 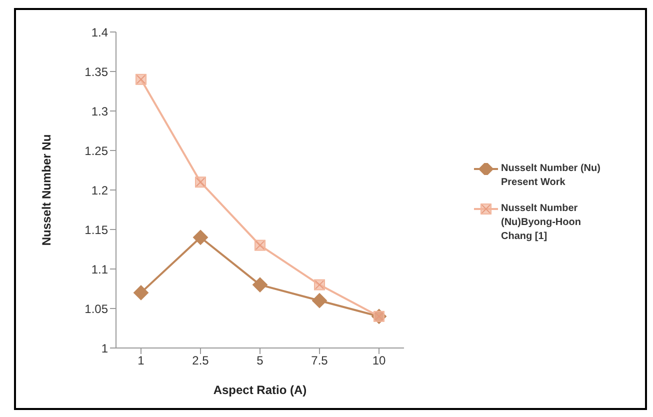 What do you see at coordinates (96, 309) in the screenshot?
I see `y-tick-label: 1.05` at bounding box center [96, 309].